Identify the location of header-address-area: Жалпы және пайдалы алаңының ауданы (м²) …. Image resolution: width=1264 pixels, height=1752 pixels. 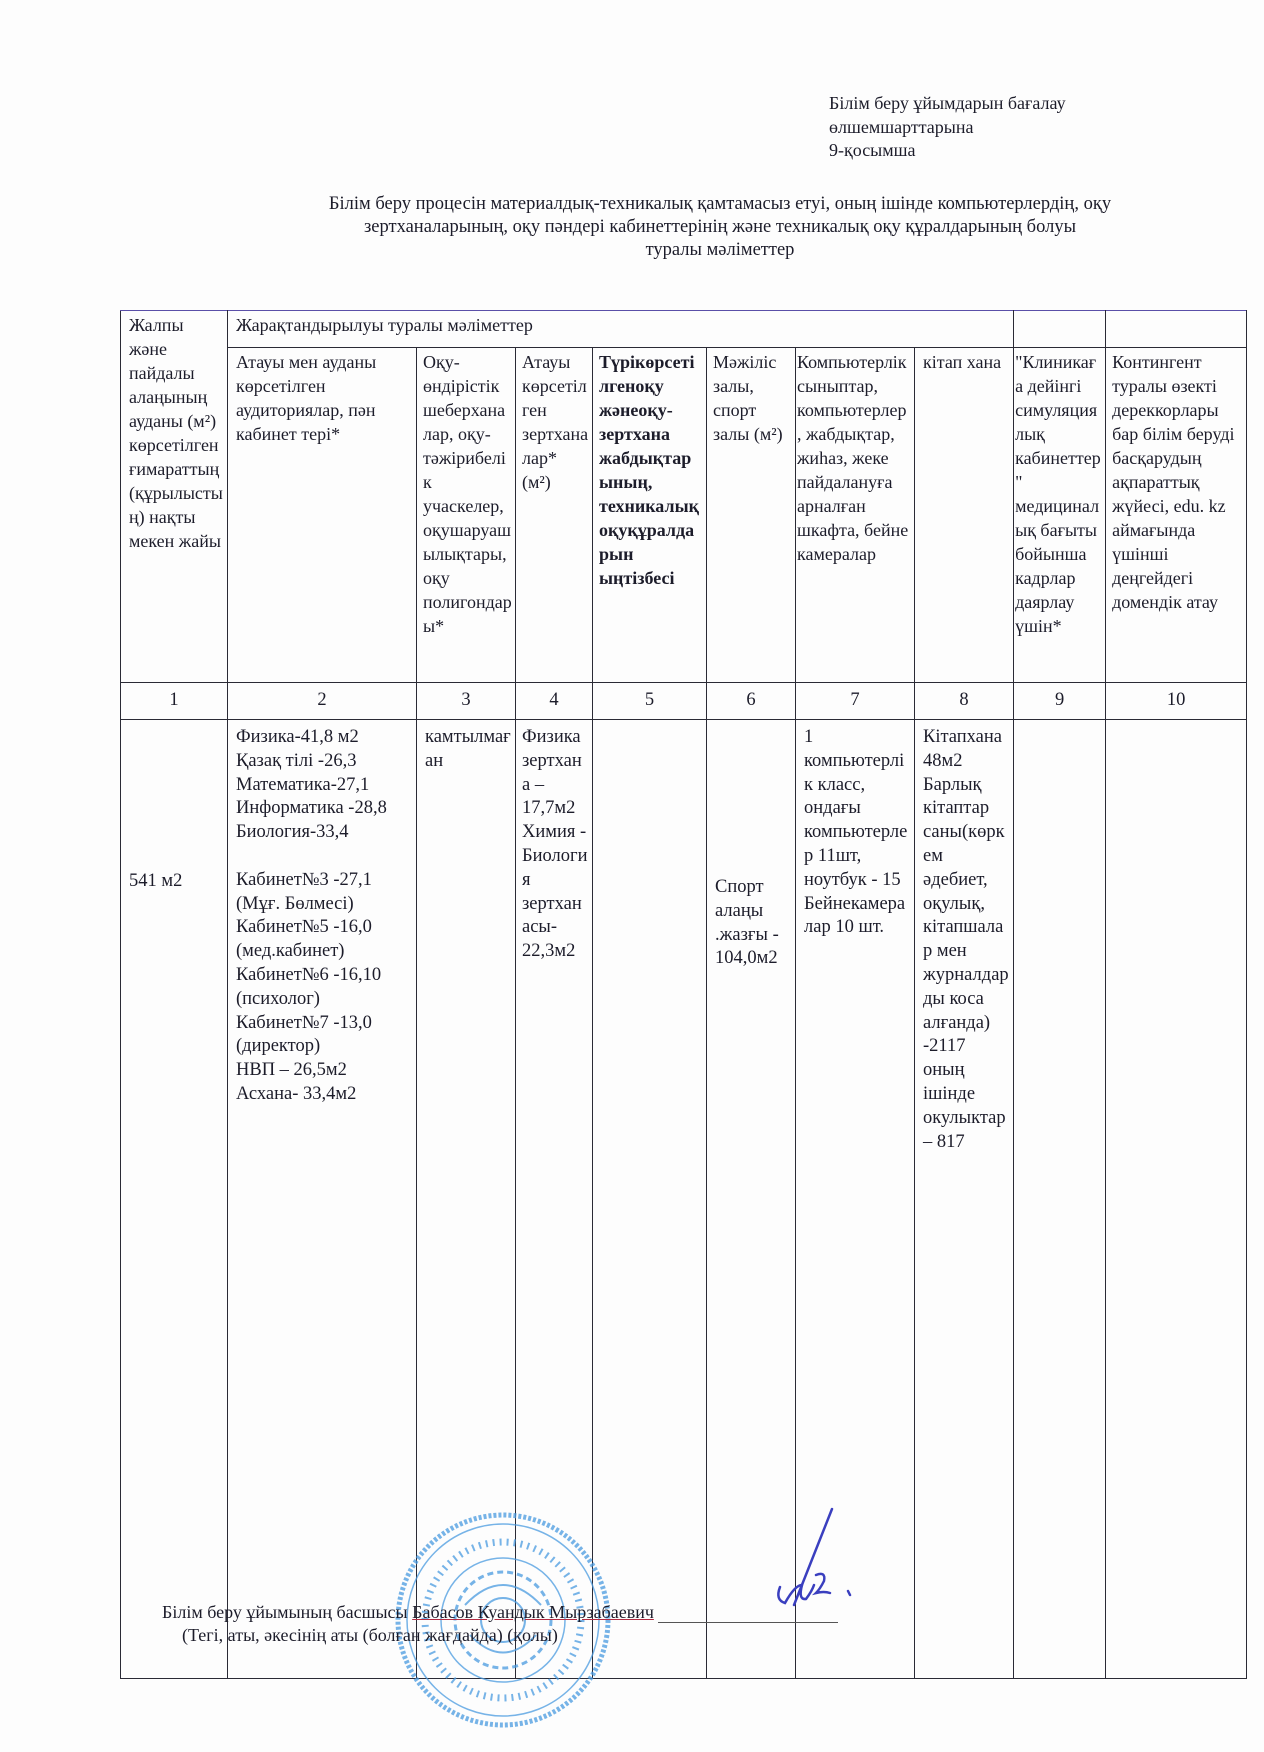
(174, 496).